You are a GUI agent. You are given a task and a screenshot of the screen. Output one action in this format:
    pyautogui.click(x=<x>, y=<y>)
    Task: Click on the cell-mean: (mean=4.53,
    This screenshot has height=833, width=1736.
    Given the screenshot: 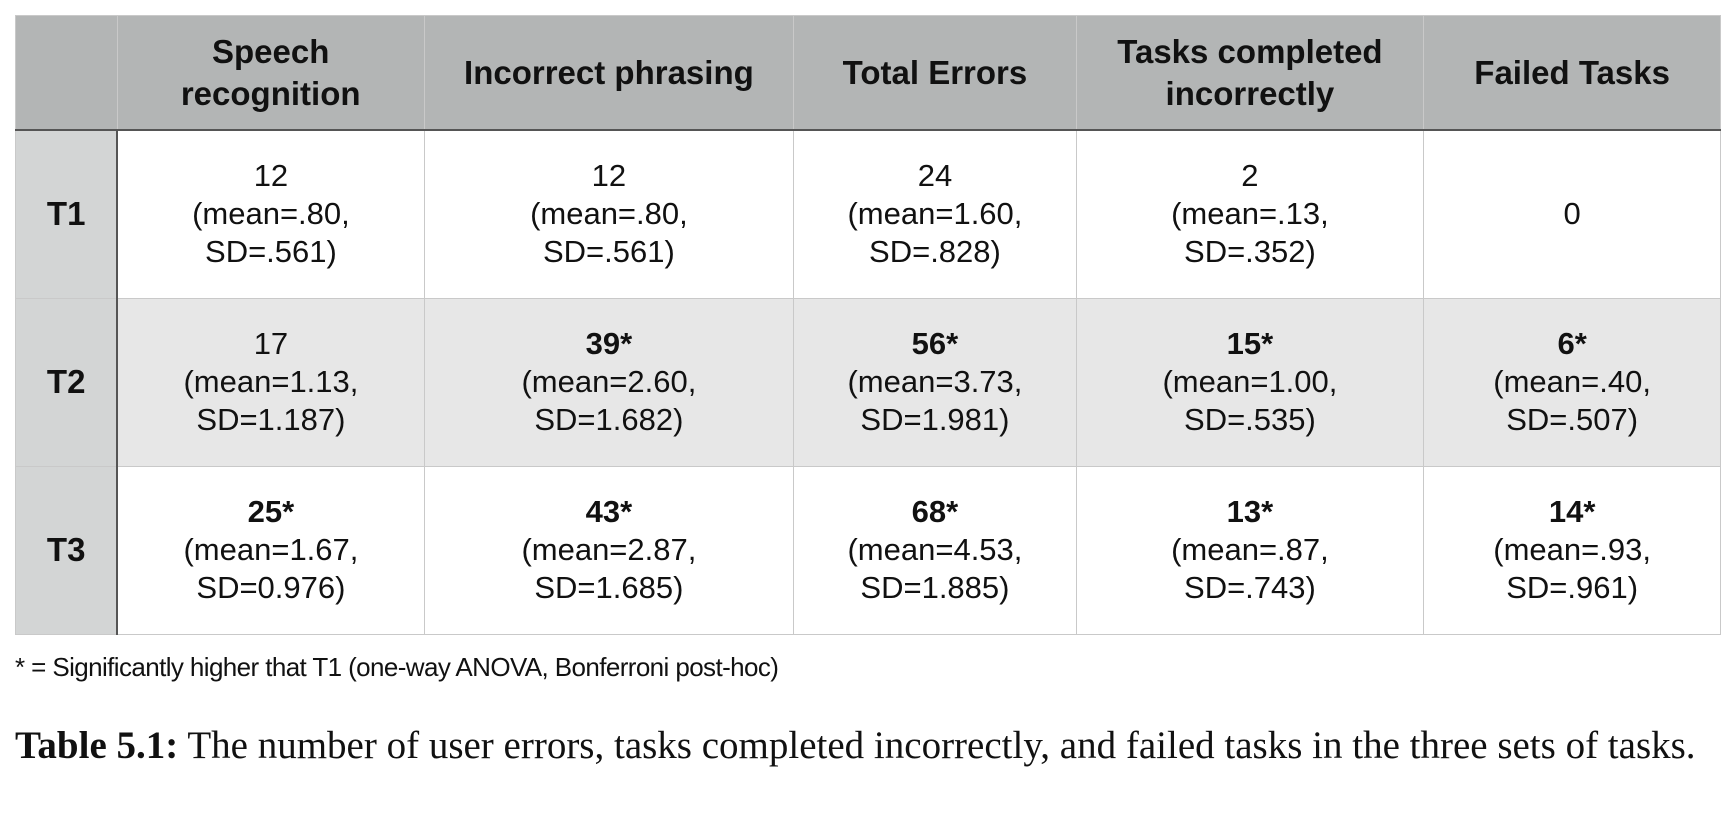 What is the action you would take?
    pyautogui.click(x=935, y=549)
    